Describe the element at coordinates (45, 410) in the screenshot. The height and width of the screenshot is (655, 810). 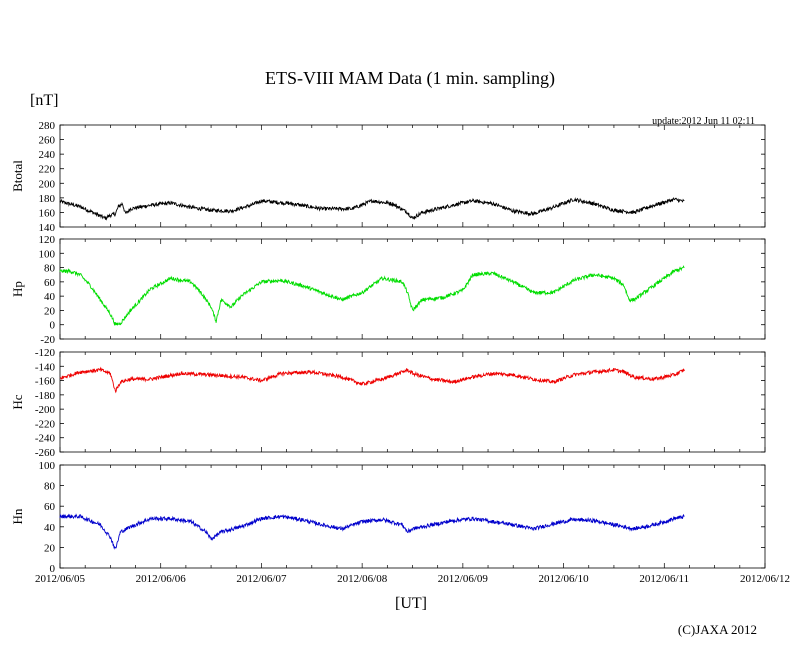
I see `y-tick-label-hc: -200` at that location.